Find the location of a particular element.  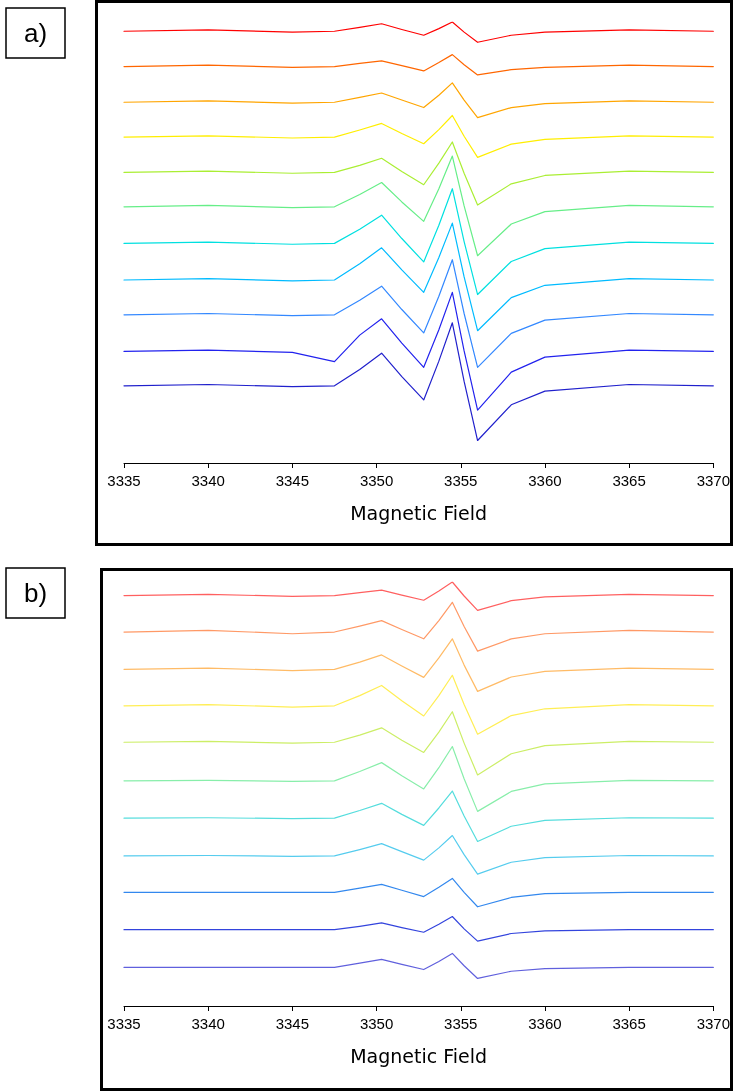

chart-title: a) is located at coordinates (36, 33).